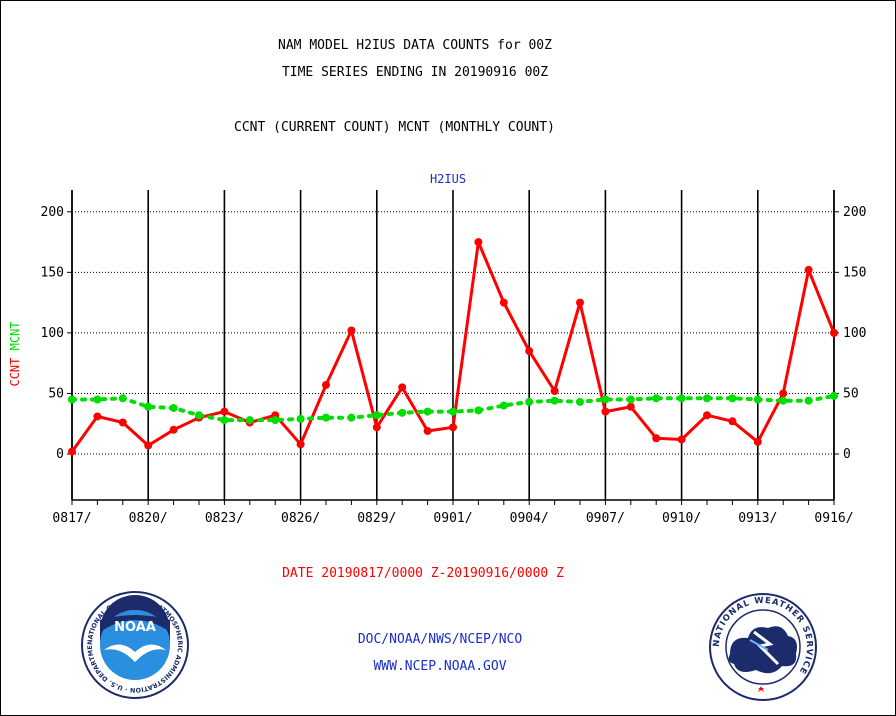 This screenshot has height=716, width=896. Describe the element at coordinates (854, 272) in the screenshot. I see `y-tick-label-right: 150` at that location.